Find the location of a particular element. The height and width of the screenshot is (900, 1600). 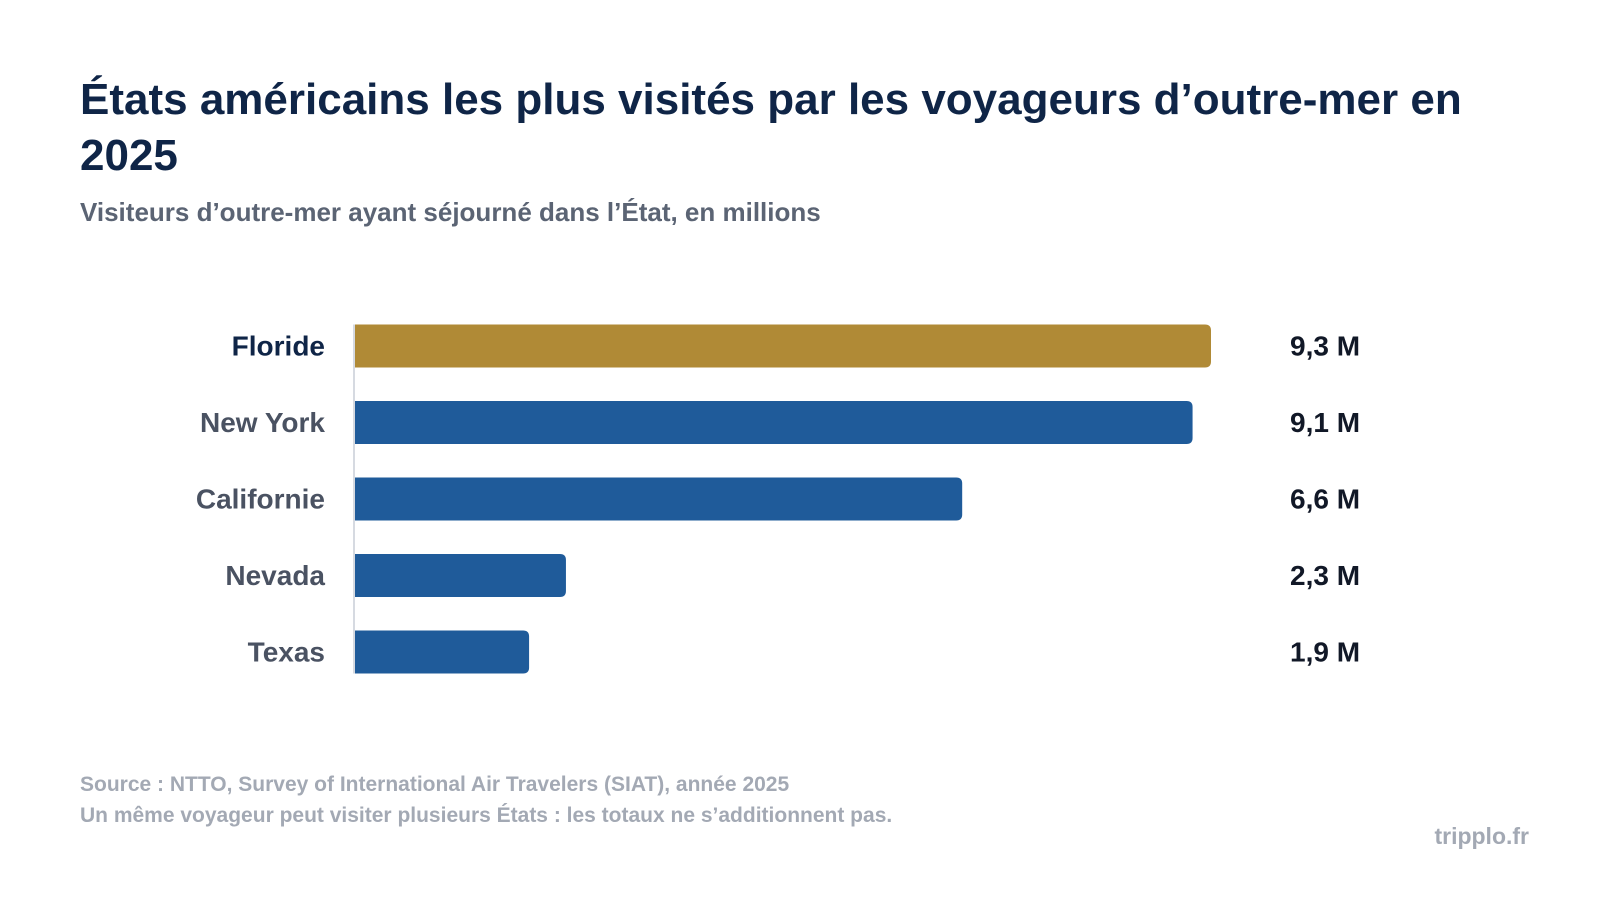

value-label: 6,6 M is located at coordinates (1325, 499).